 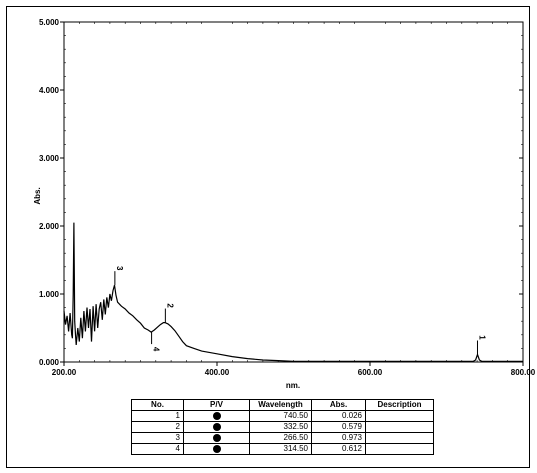 I want to click on y-tick-label: 1.000, so click(x=49, y=294).